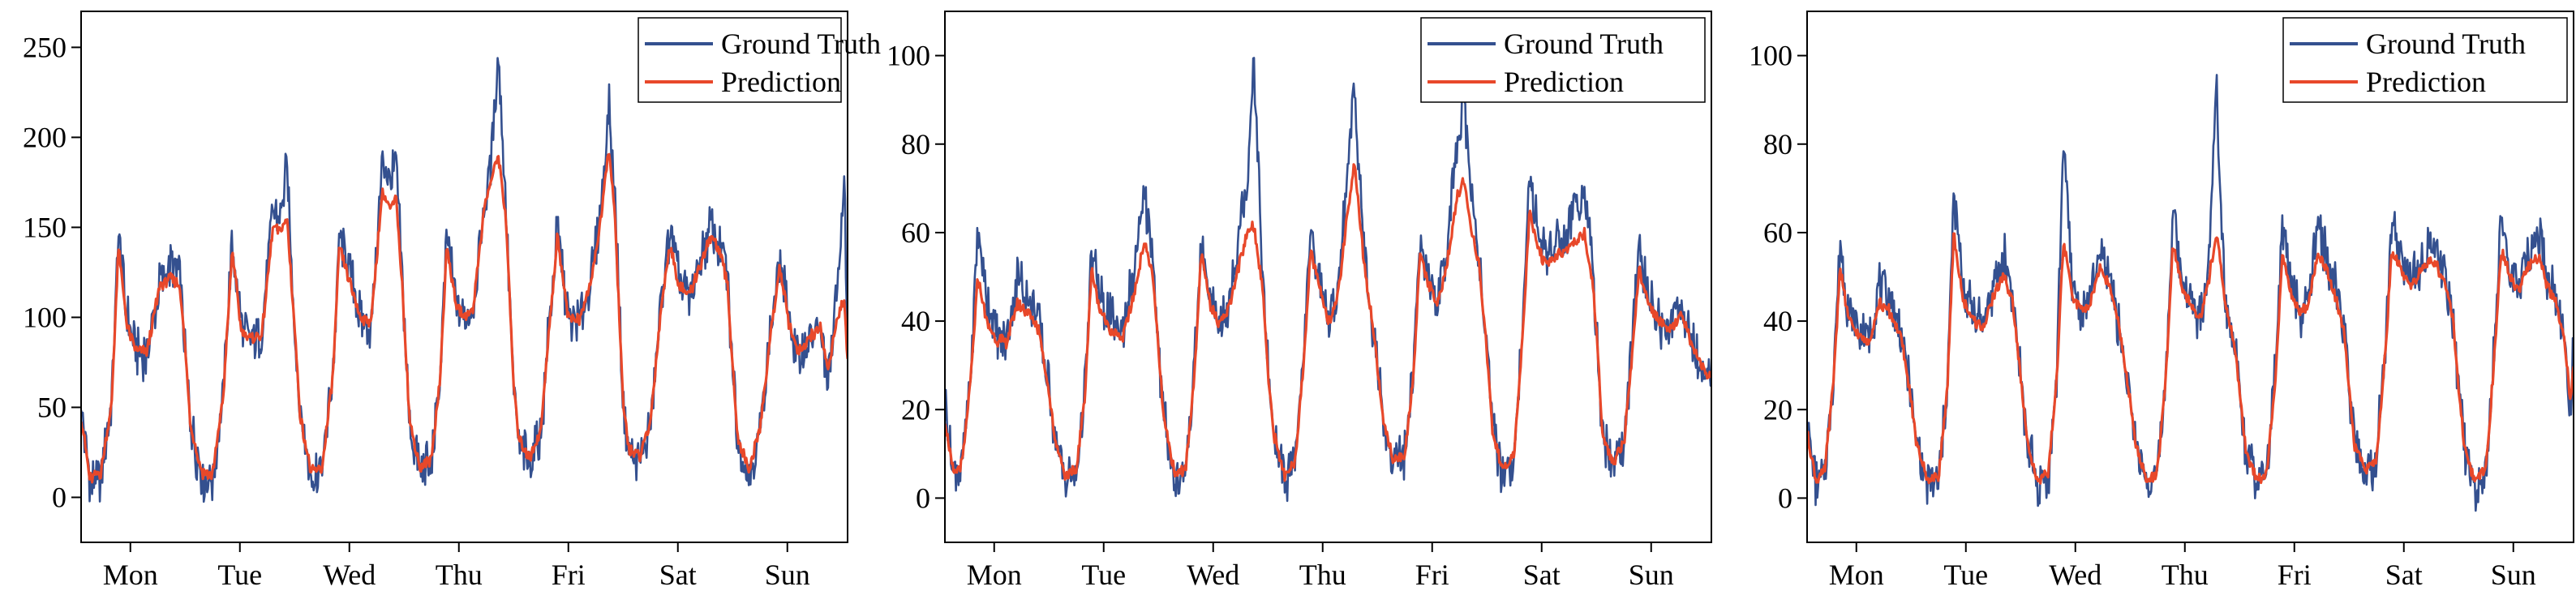  I want to click on panel-2-legend-box, so click(1563, 60).